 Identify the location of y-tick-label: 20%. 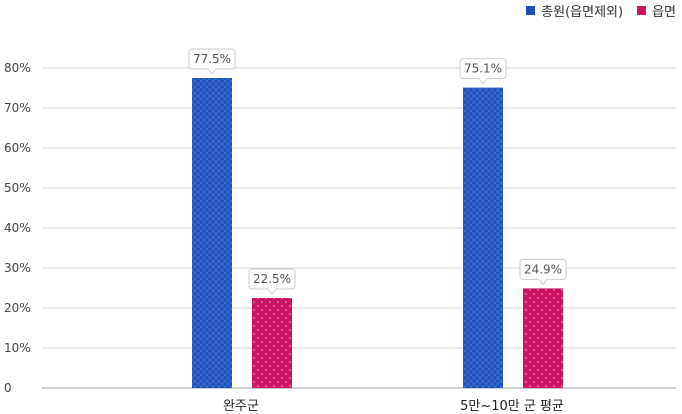
(17, 308).